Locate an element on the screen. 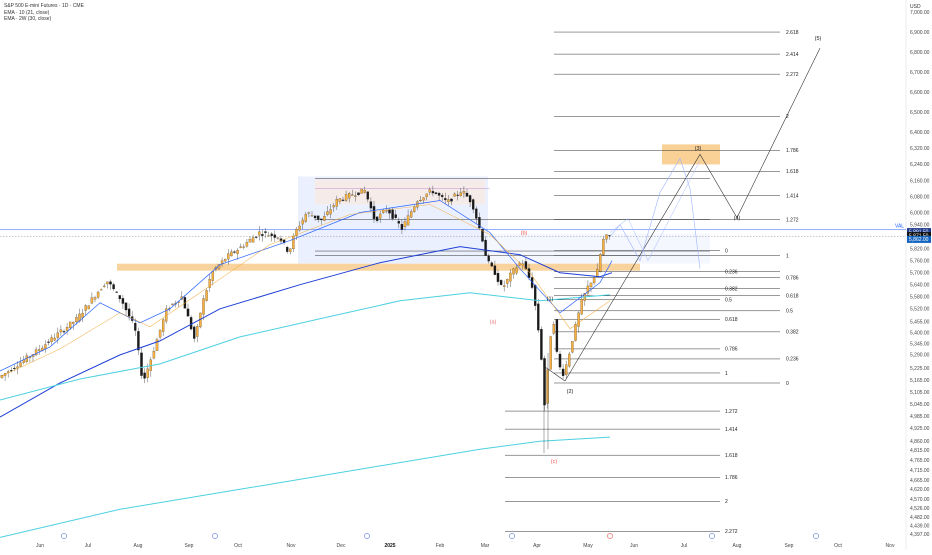  y-tick-label: 6,600.00 is located at coordinates (920, 93).